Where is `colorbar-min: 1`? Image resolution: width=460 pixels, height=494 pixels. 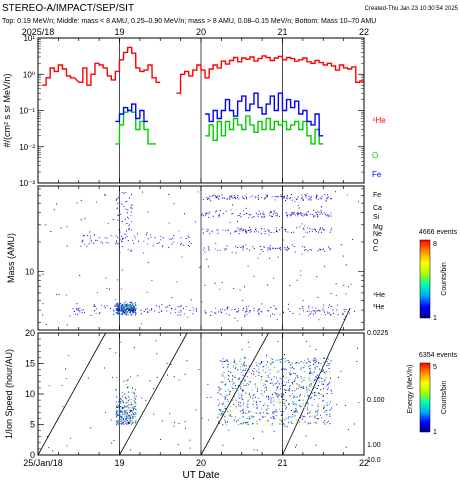
colorbar-min: 1 is located at coordinates (435, 432).